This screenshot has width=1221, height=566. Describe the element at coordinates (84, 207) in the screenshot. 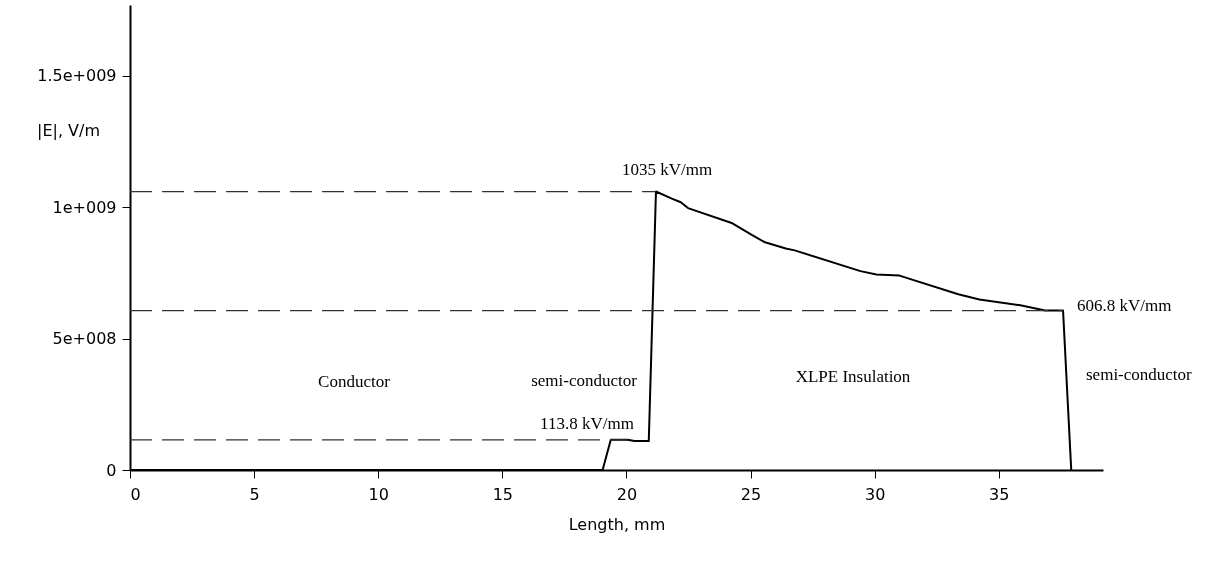

I see `y-tick-label: 1e+009` at that location.